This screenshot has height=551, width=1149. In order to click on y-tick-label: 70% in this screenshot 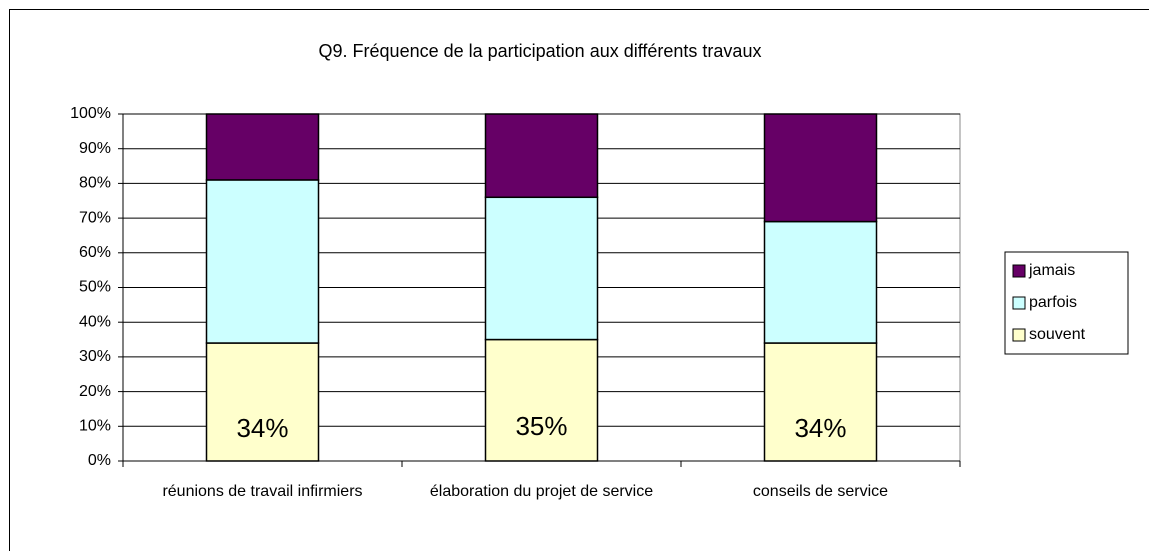, I will do `click(95, 217)`.